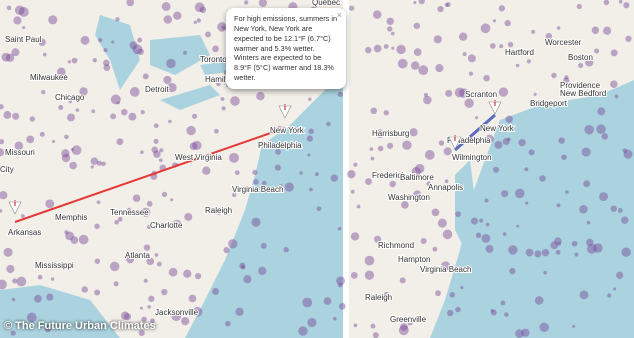 Image resolution: width=634 pixels, height=338 pixels. What do you see at coordinates (49, 77) in the screenshot?
I see `place-label: Milwaukee` at bounding box center [49, 77].